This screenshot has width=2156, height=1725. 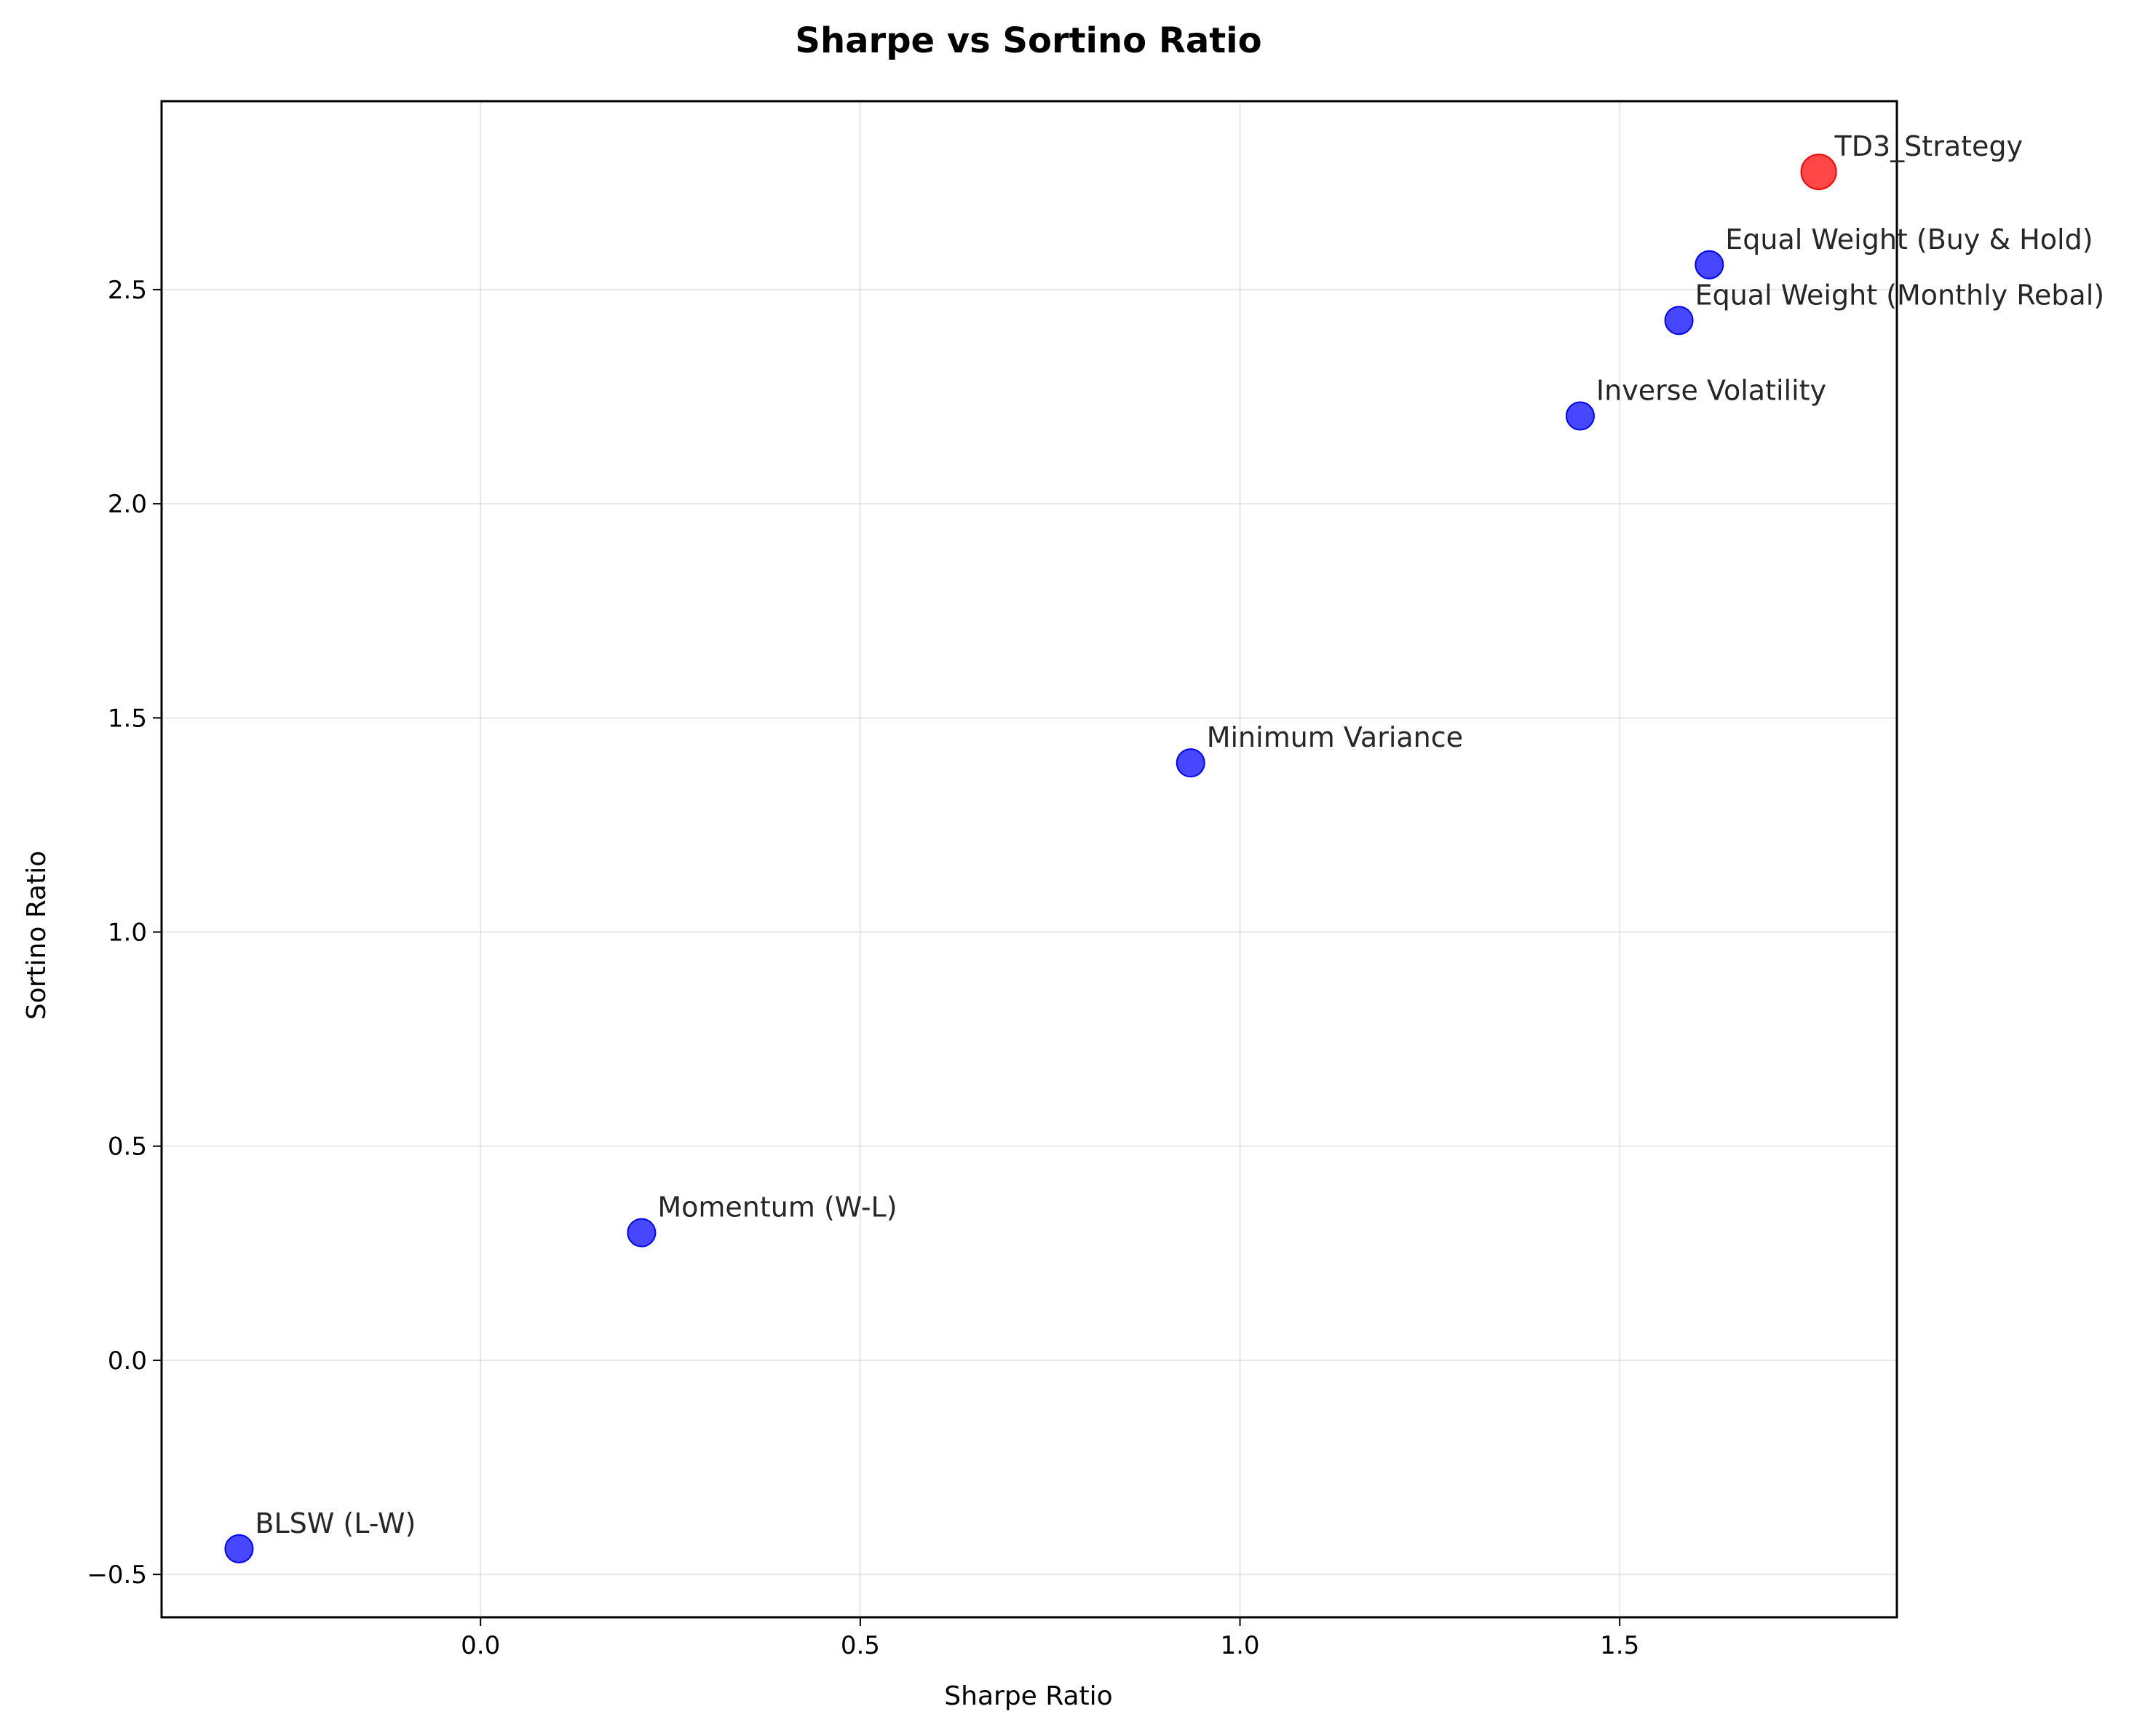 What do you see at coordinates (777, 1207) in the screenshot?
I see `point-label: Momentum (W-L)` at bounding box center [777, 1207].